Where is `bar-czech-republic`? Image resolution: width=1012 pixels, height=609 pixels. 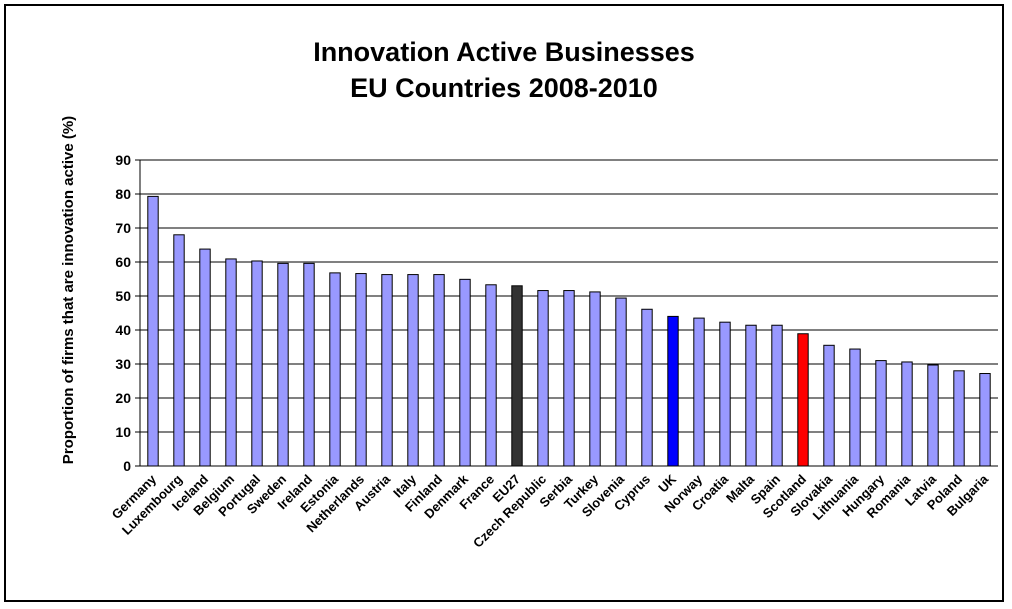
bar-czech-republic is located at coordinates (543, 378).